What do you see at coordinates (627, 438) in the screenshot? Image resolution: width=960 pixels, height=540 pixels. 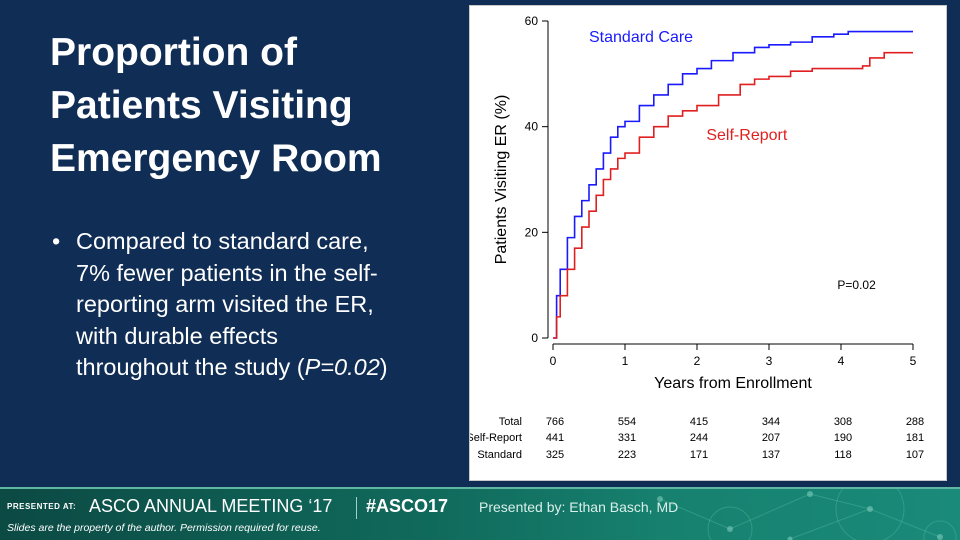 I see `at-risk-value: 331` at bounding box center [627, 438].